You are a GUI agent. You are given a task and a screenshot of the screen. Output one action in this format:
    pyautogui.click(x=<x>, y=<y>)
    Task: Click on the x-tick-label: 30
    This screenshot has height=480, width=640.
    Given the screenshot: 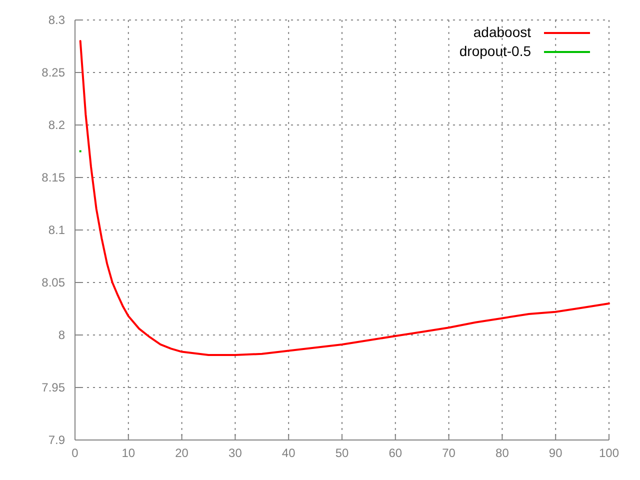 What is the action you would take?
    pyautogui.click(x=235, y=453)
    